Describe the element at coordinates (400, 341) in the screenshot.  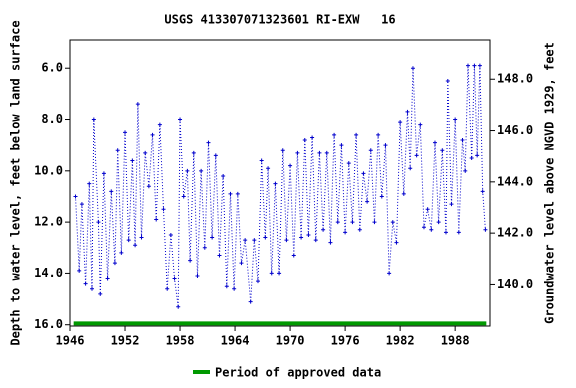
I see `x-tick-label: 1982` at that location.